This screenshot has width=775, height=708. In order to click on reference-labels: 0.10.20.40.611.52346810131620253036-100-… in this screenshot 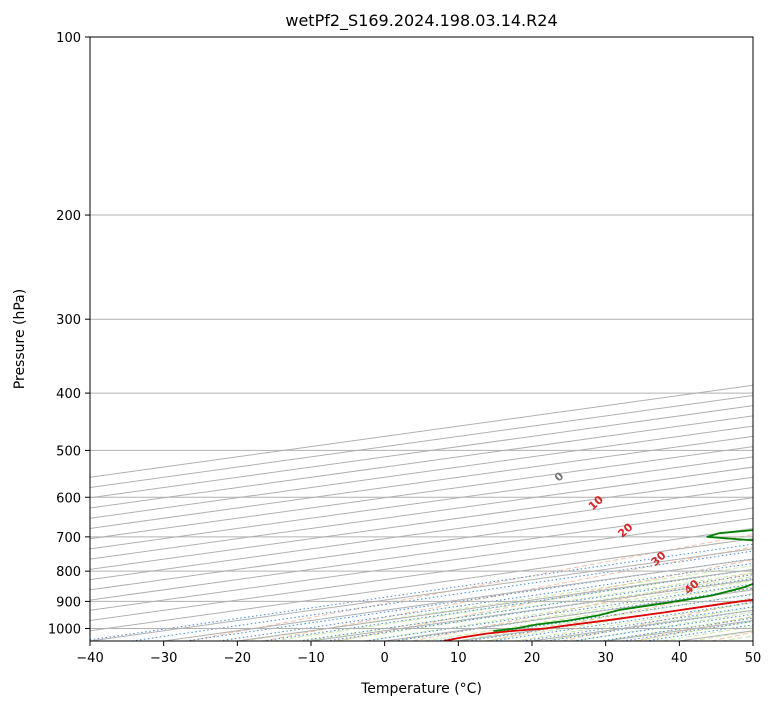, I will do `click(627, 533)`.